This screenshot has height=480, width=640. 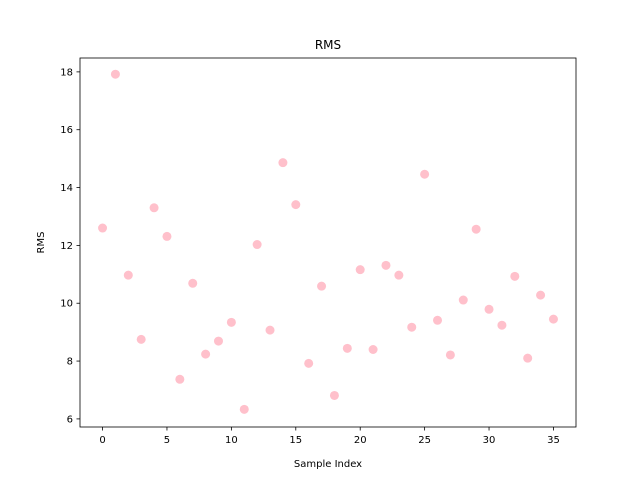 What do you see at coordinates (360, 440) in the screenshot?
I see `x-tick-label: 20` at bounding box center [360, 440].